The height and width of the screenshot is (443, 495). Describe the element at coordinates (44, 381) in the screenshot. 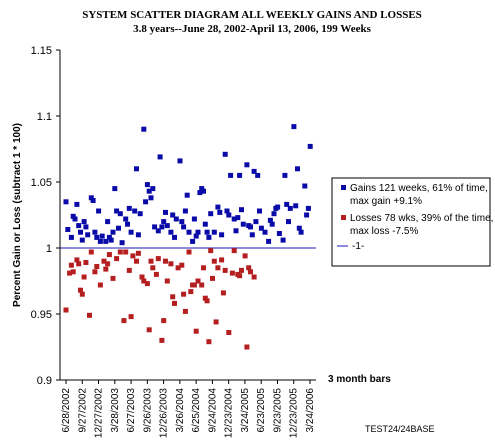

I see `y-tick-label: 0.9` at that location.